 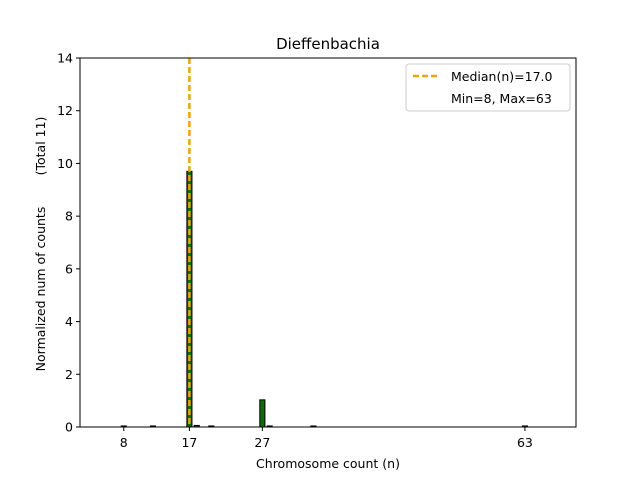 I want to click on y-tick-label: 10, so click(x=65, y=163).